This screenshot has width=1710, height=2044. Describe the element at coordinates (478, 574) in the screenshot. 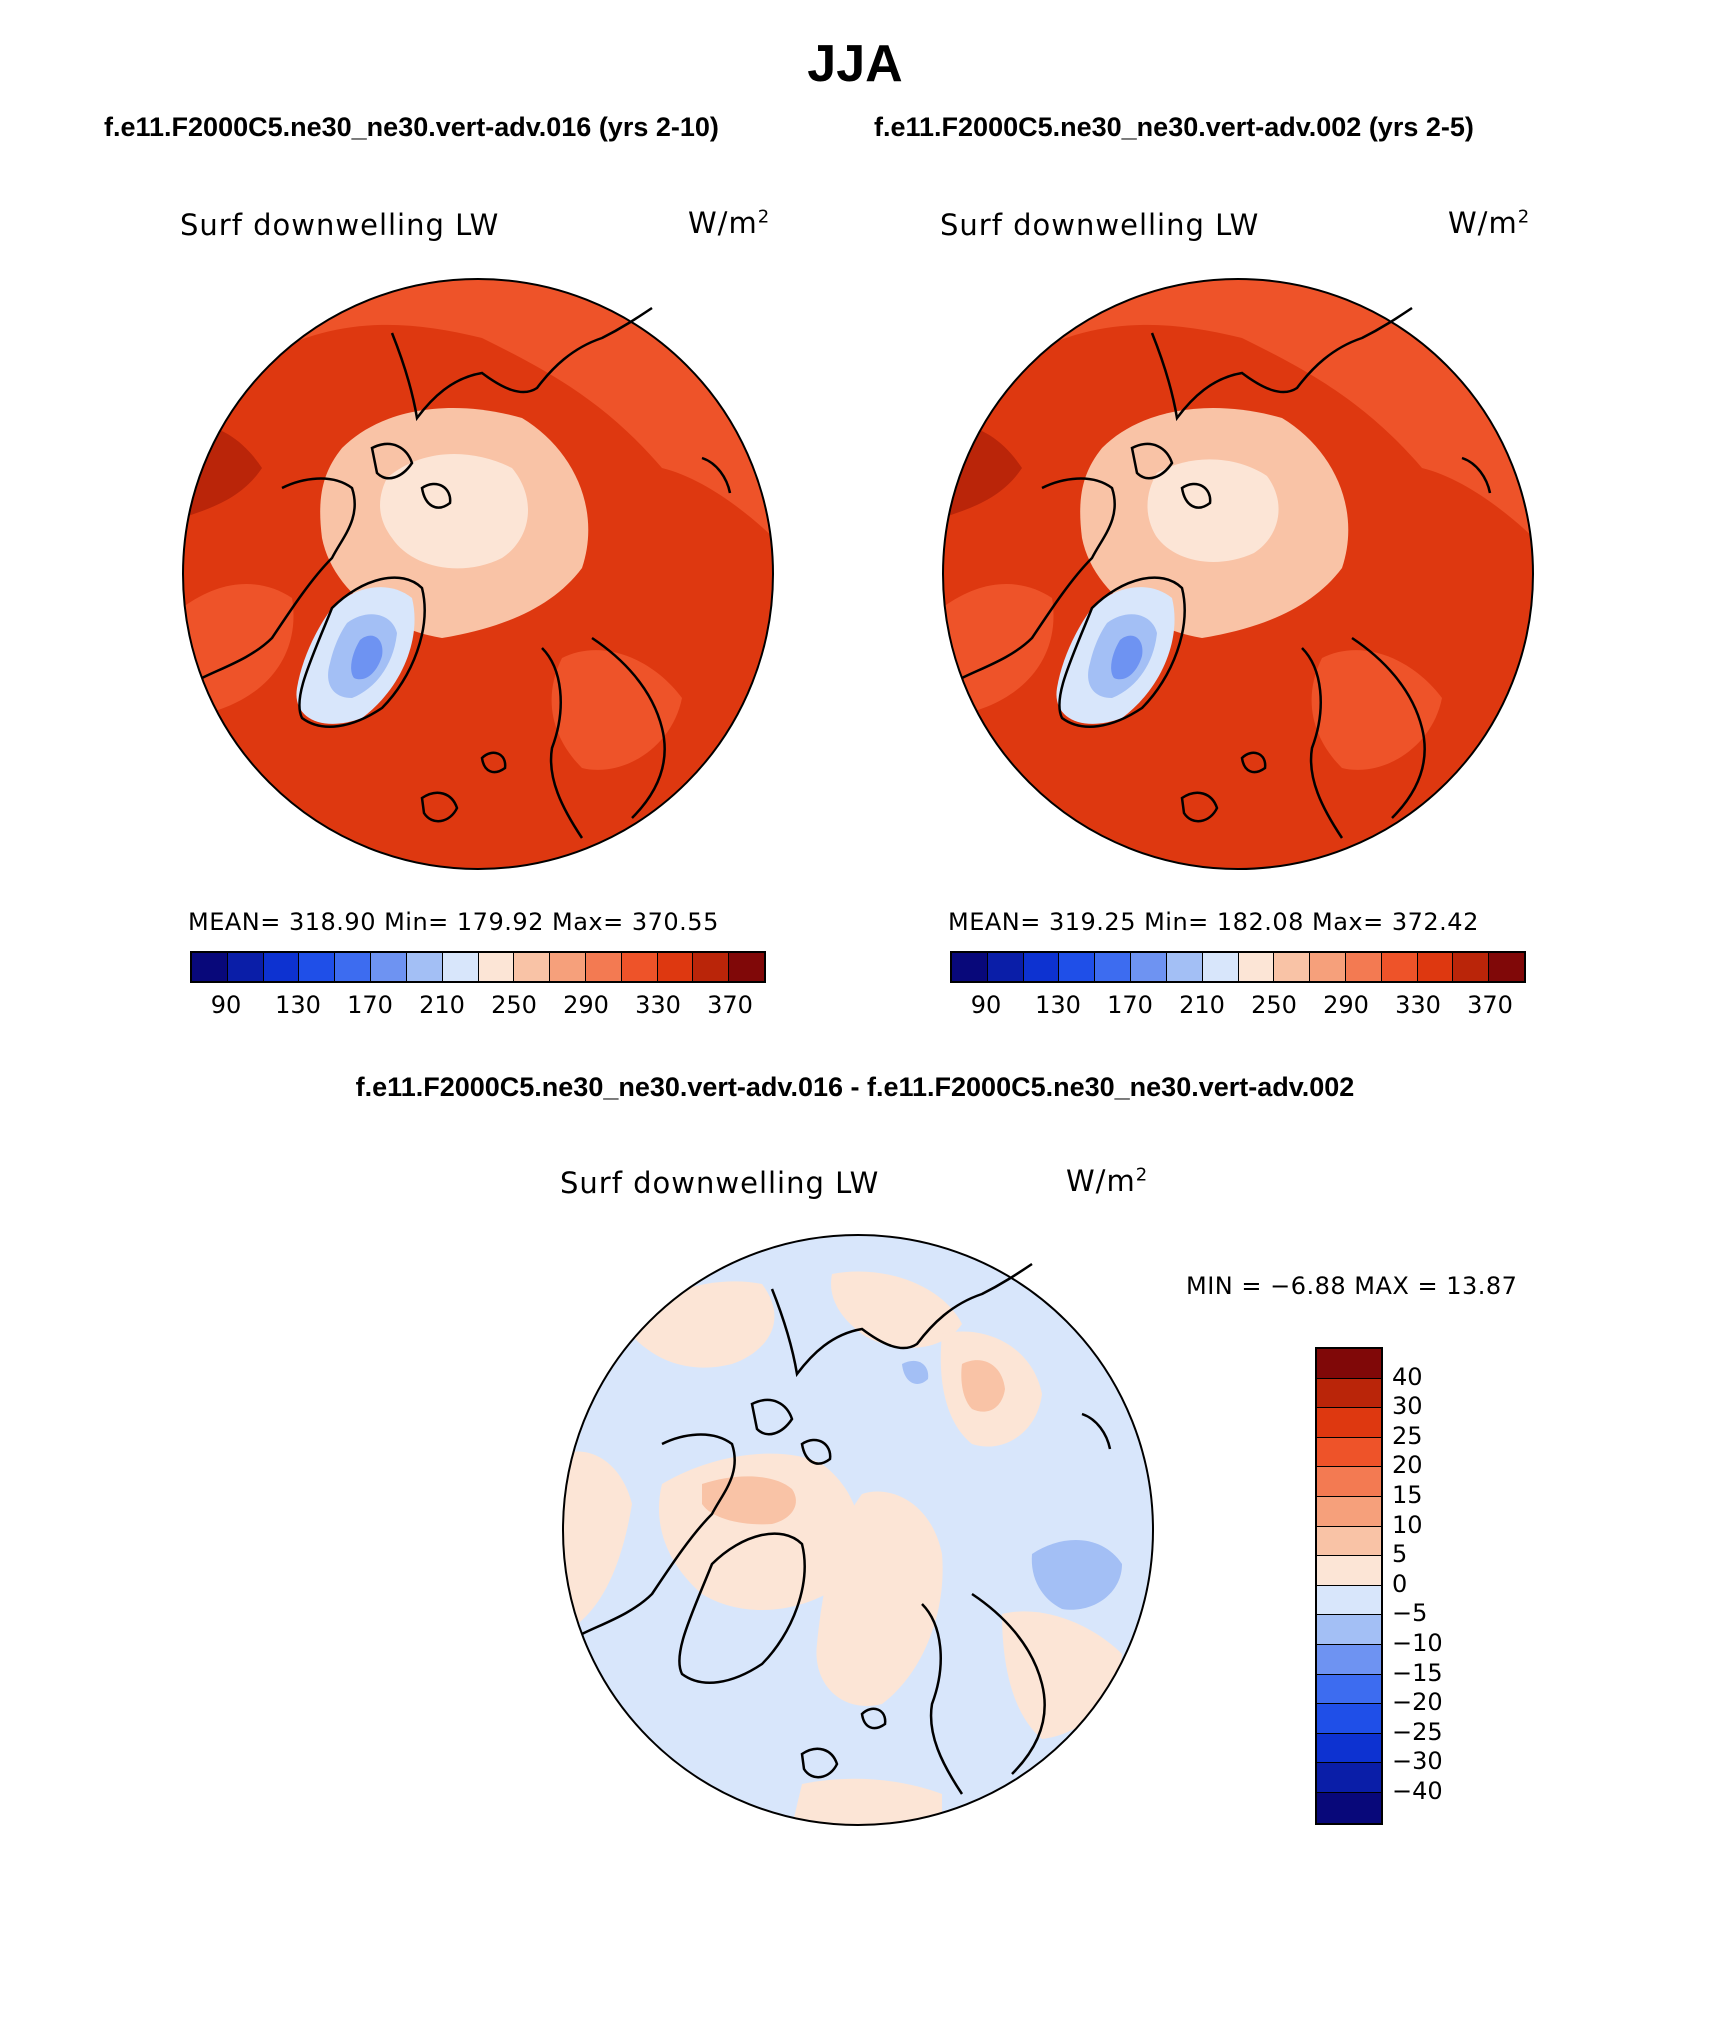

I see `panel-a-polar-map` at that location.